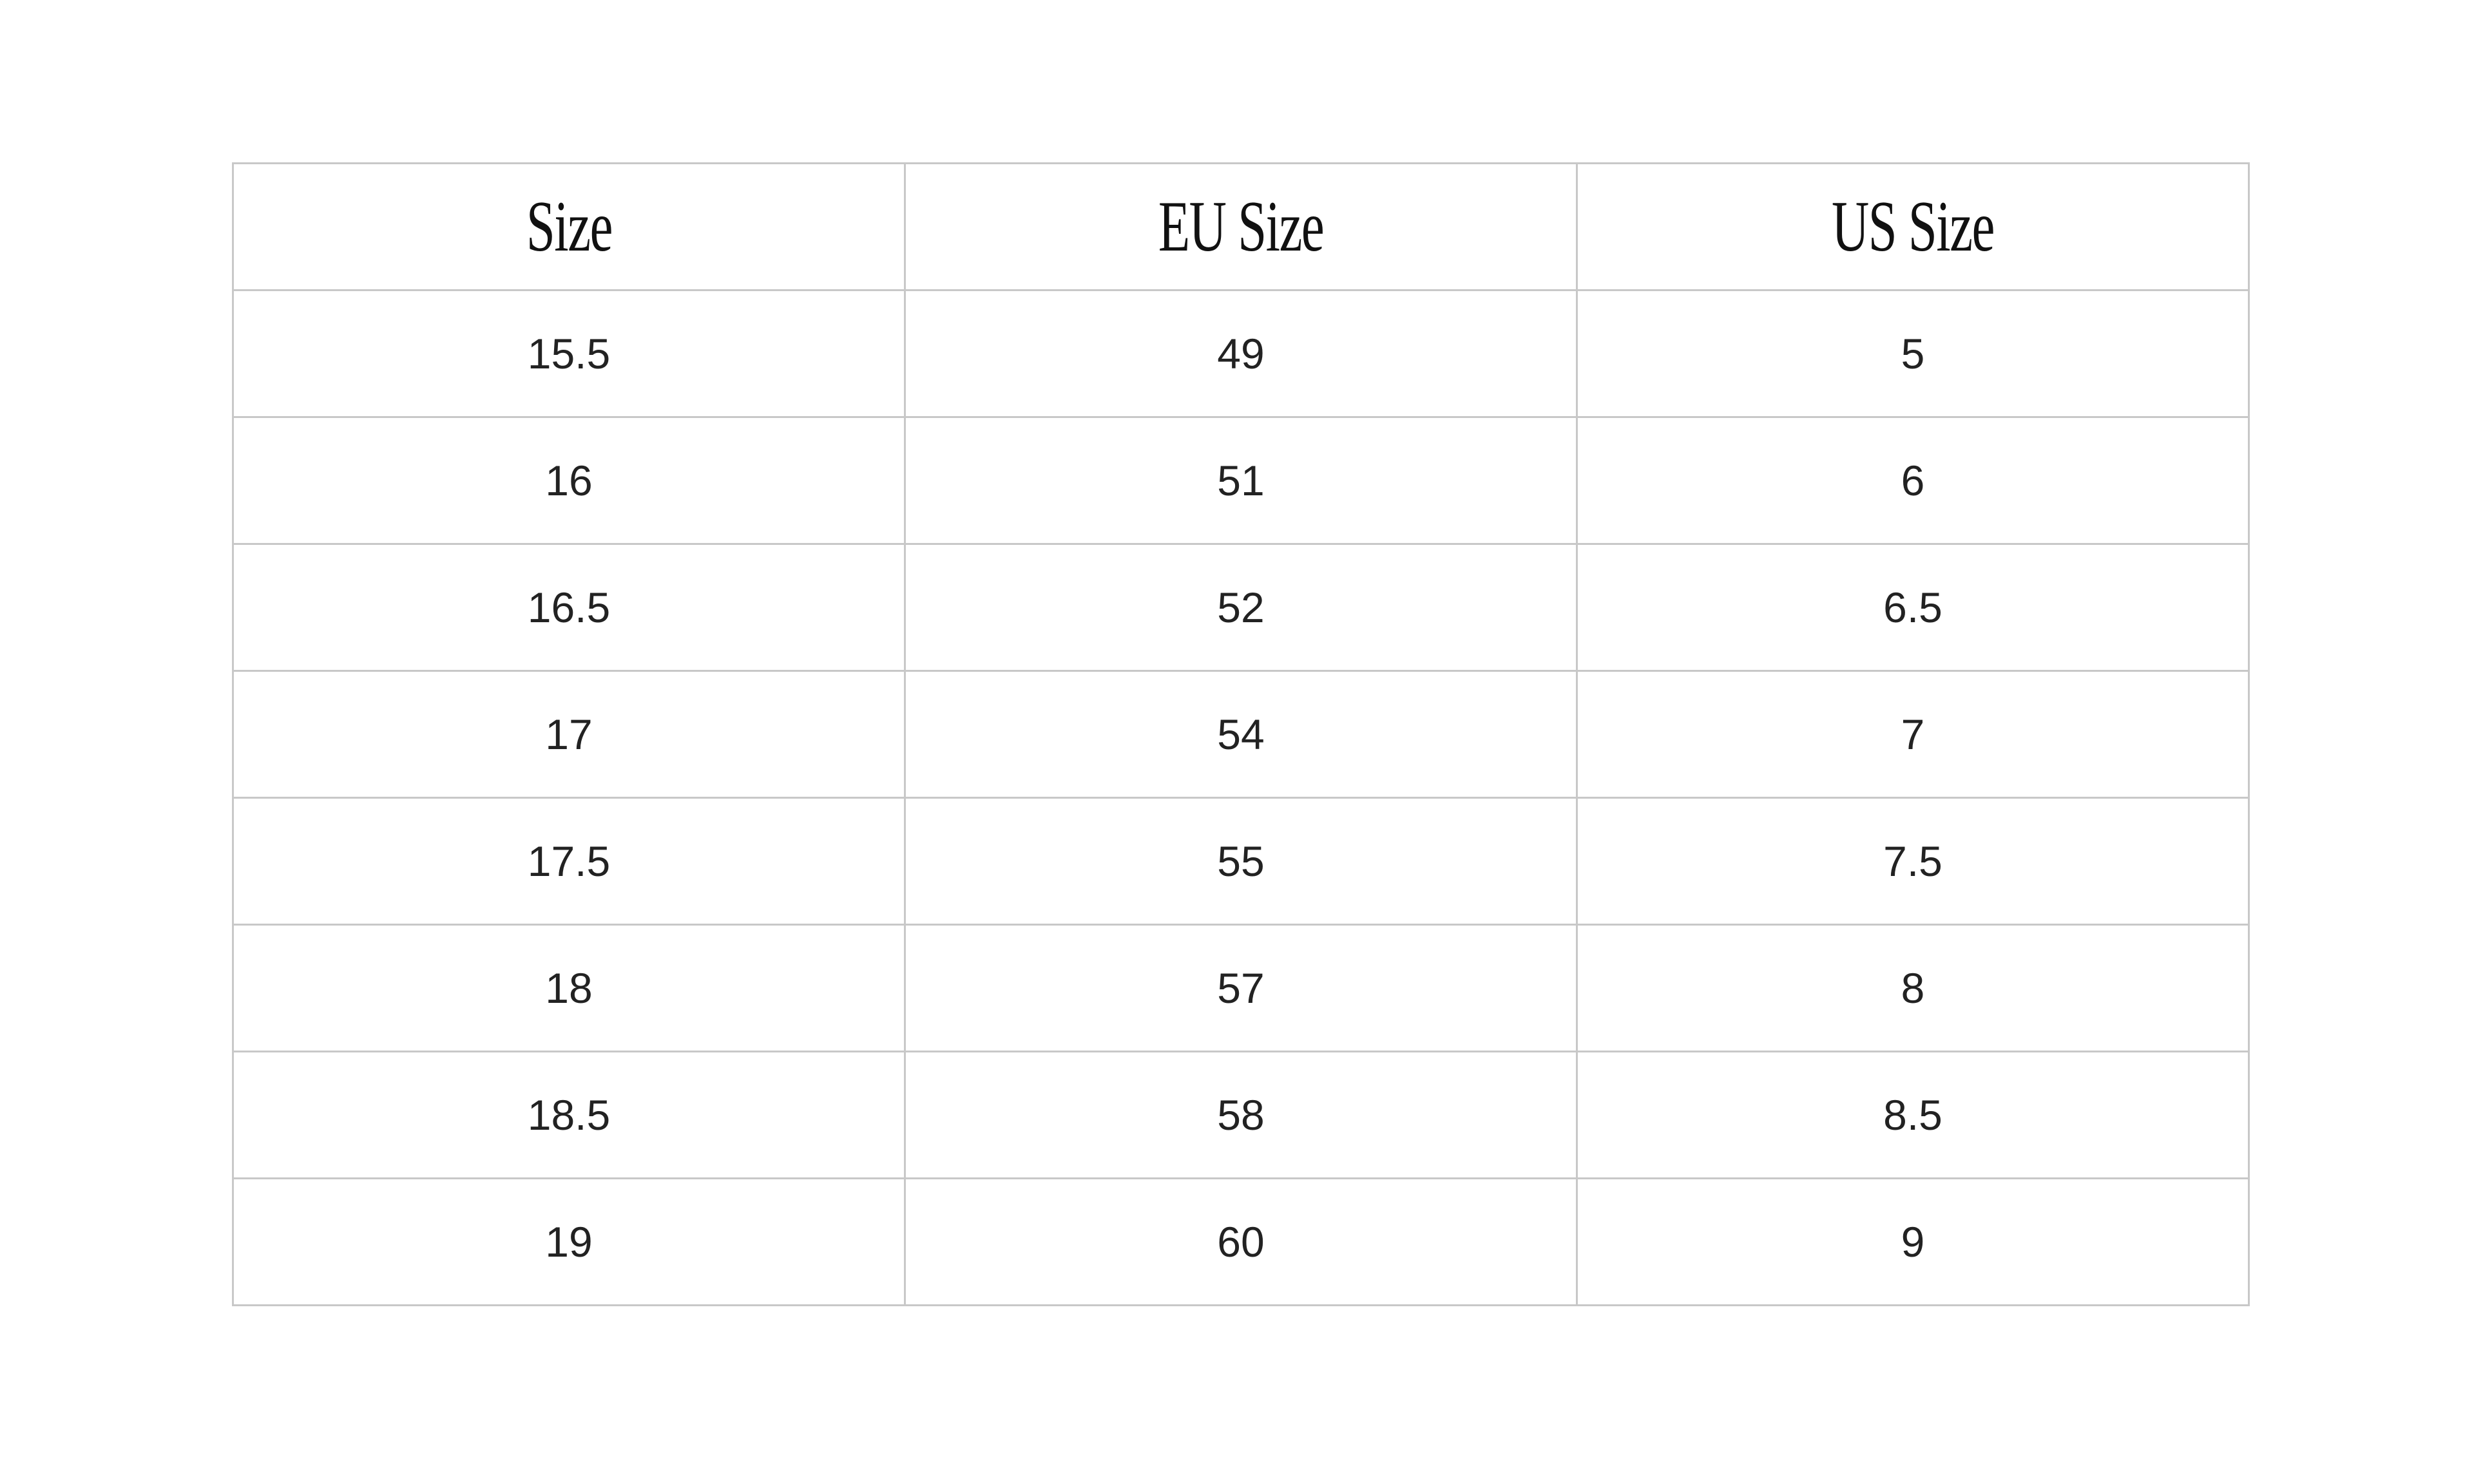  I want to click on size-cell: 16.5, so click(569, 607).